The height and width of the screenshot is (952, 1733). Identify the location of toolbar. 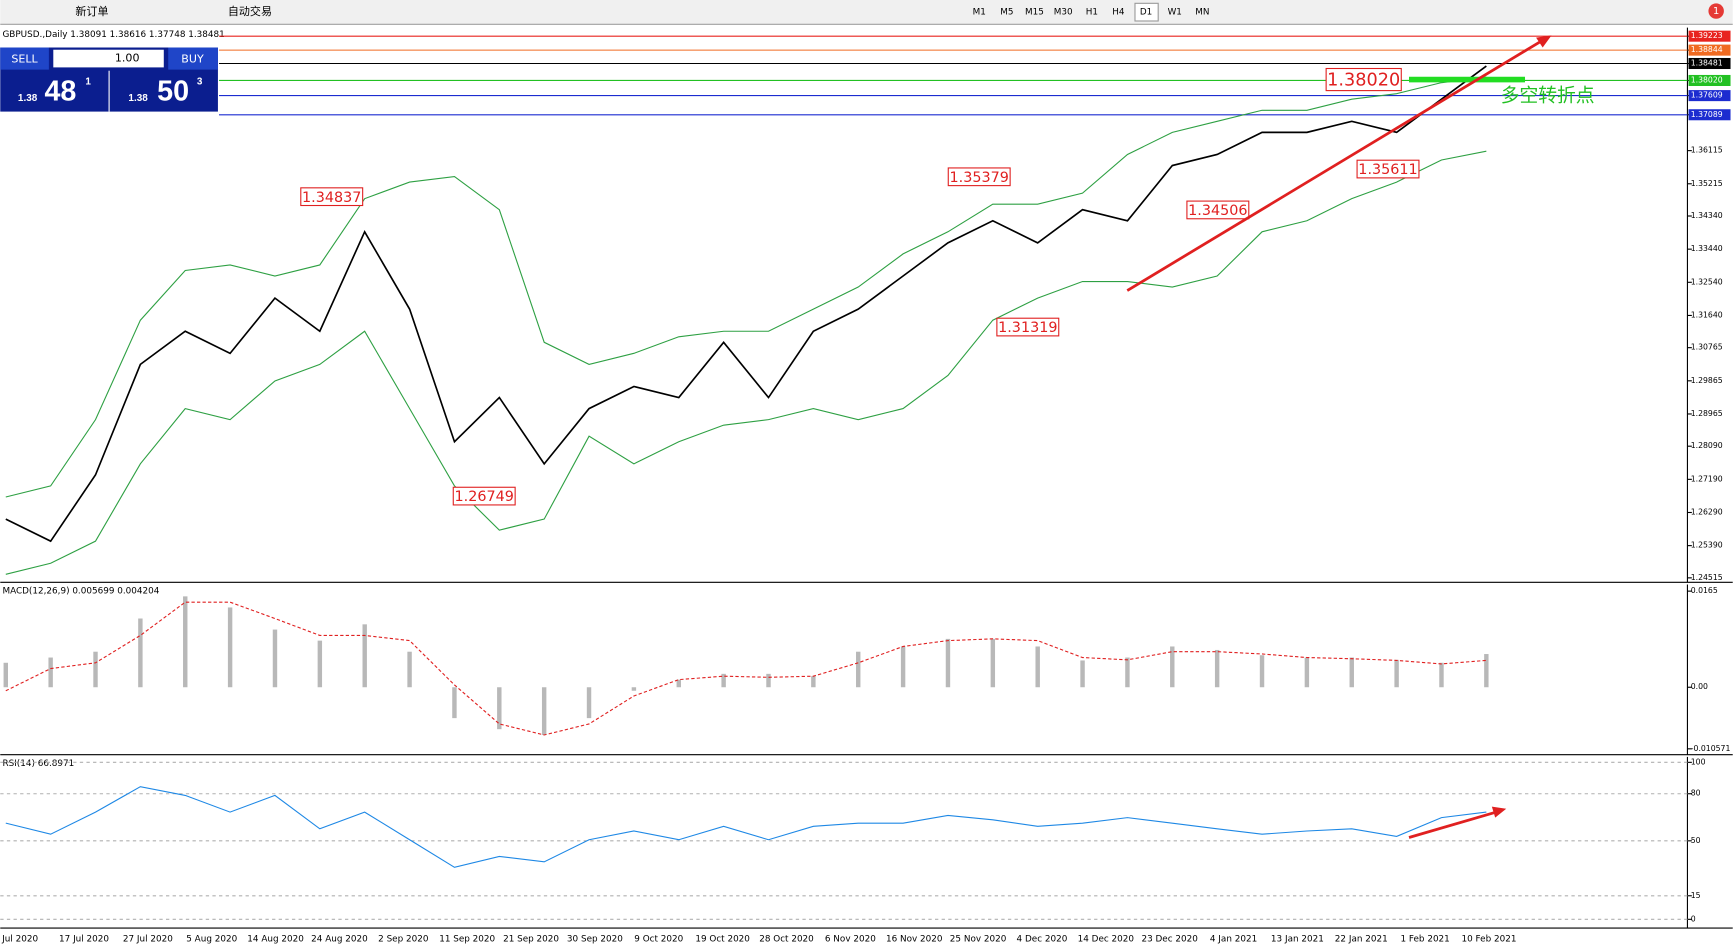
(866, 12).